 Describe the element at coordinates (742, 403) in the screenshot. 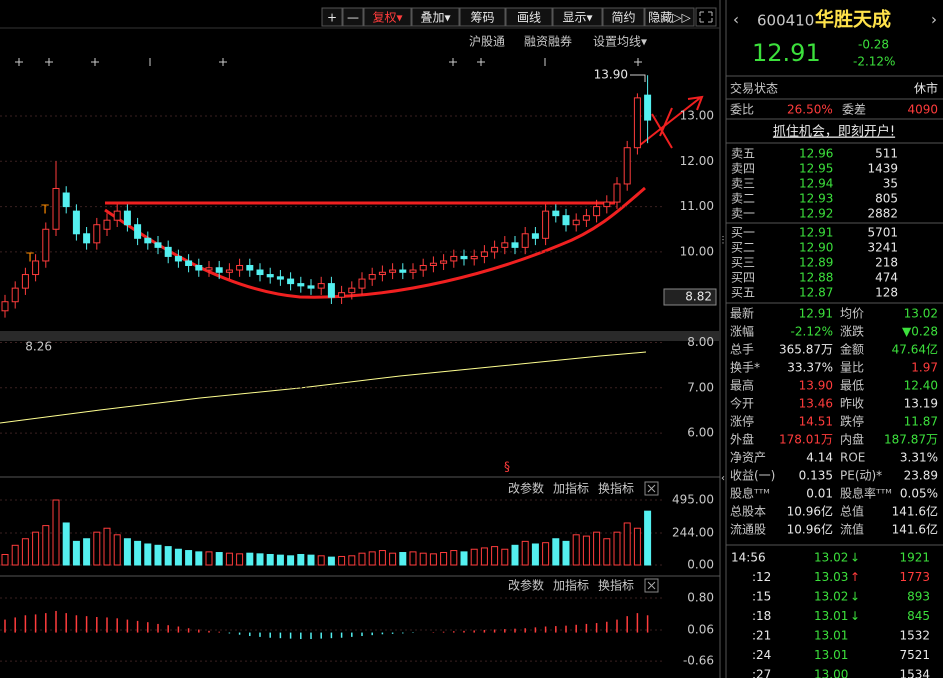

I see `stat-label: 今开` at that location.